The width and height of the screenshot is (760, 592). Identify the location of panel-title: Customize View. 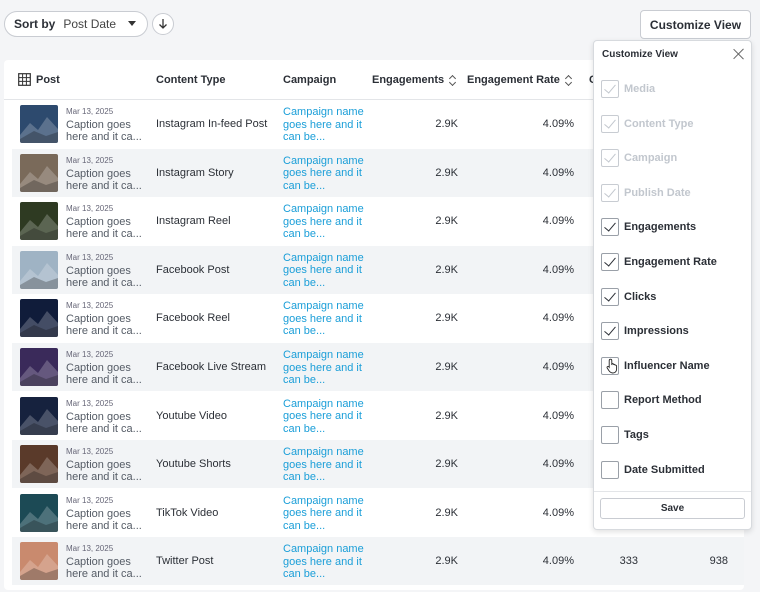
(640, 54).